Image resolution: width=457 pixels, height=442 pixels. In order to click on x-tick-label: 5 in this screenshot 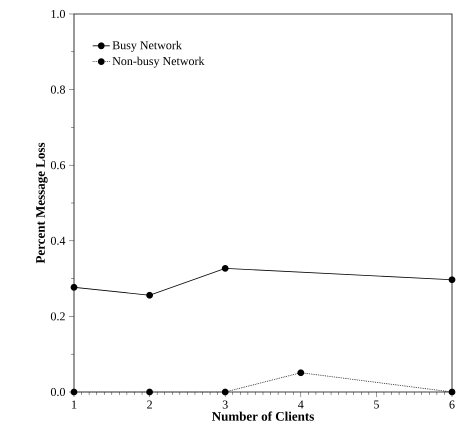, I will do `click(376, 404)`.